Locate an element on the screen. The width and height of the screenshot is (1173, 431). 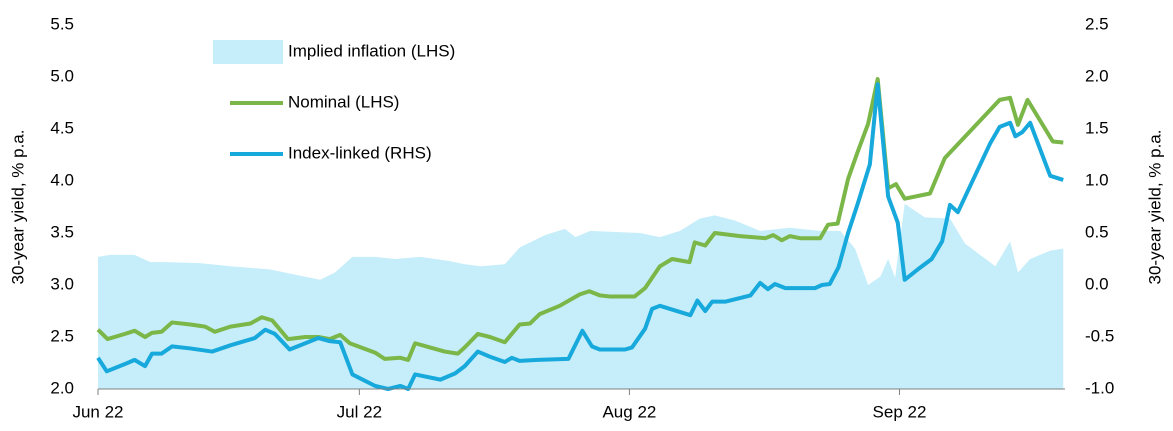
y2-tick-label: -0.5 is located at coordinates (1099, 335).